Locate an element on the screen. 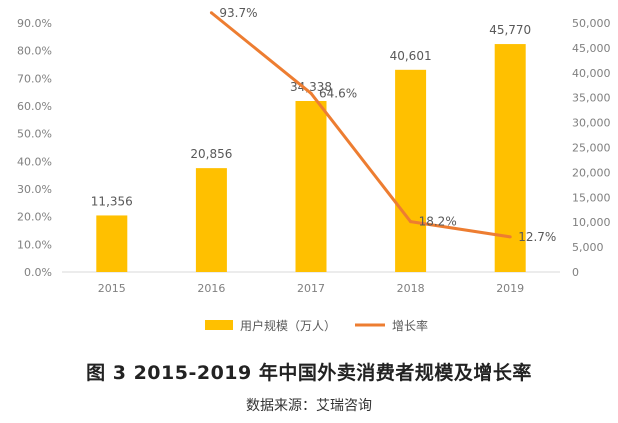  legend-label-bar: 用户规模（万人） is located at coordinates (288, 325).